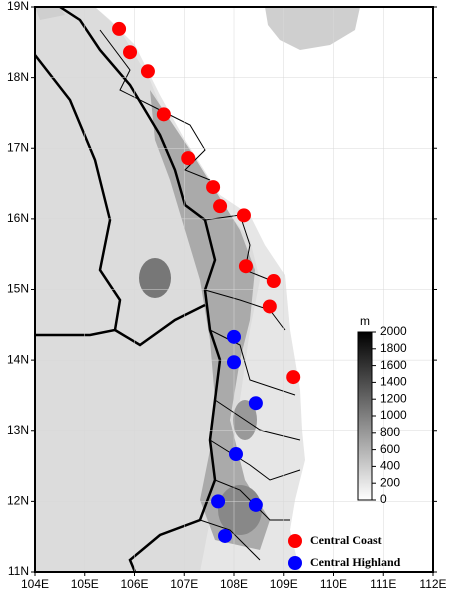 This screenshot has width=450, height=601. Describe the element at coordinates (393, 365) in the screenshot. I see `colorbar-tick-label: 1600` at that location.